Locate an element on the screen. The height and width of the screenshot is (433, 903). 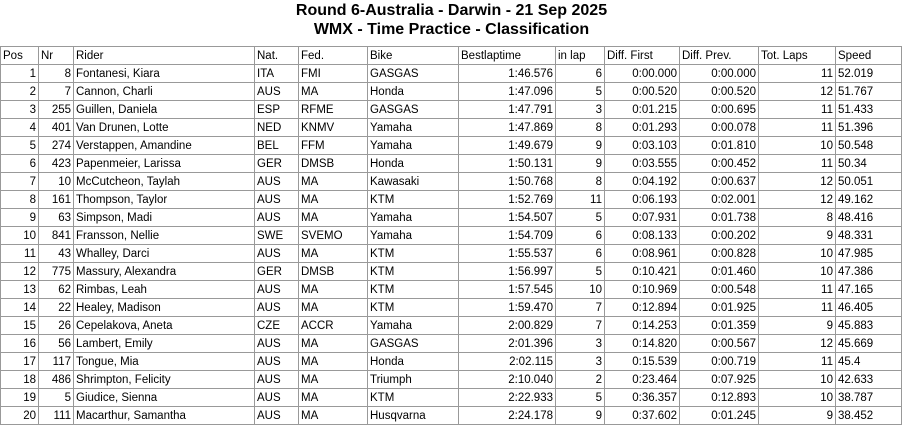
table-cell: 0:00.637 is located at coordinates (719, 181).